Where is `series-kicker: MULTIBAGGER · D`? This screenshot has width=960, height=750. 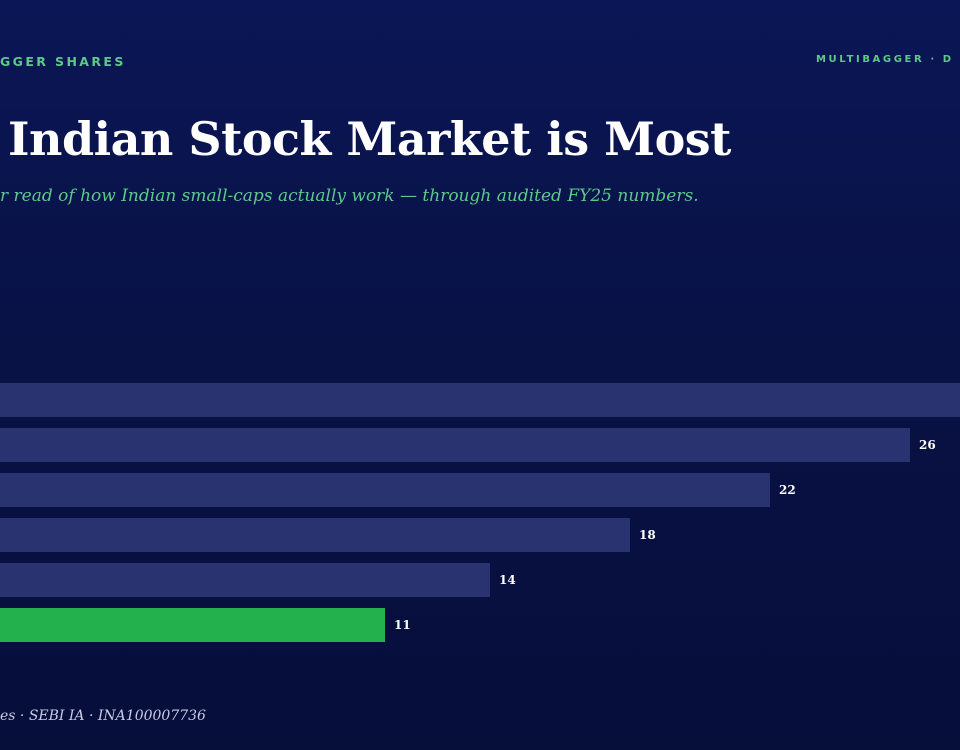 series-kicker: MULTIBAGGER · D is located at coordinates (885, 59).